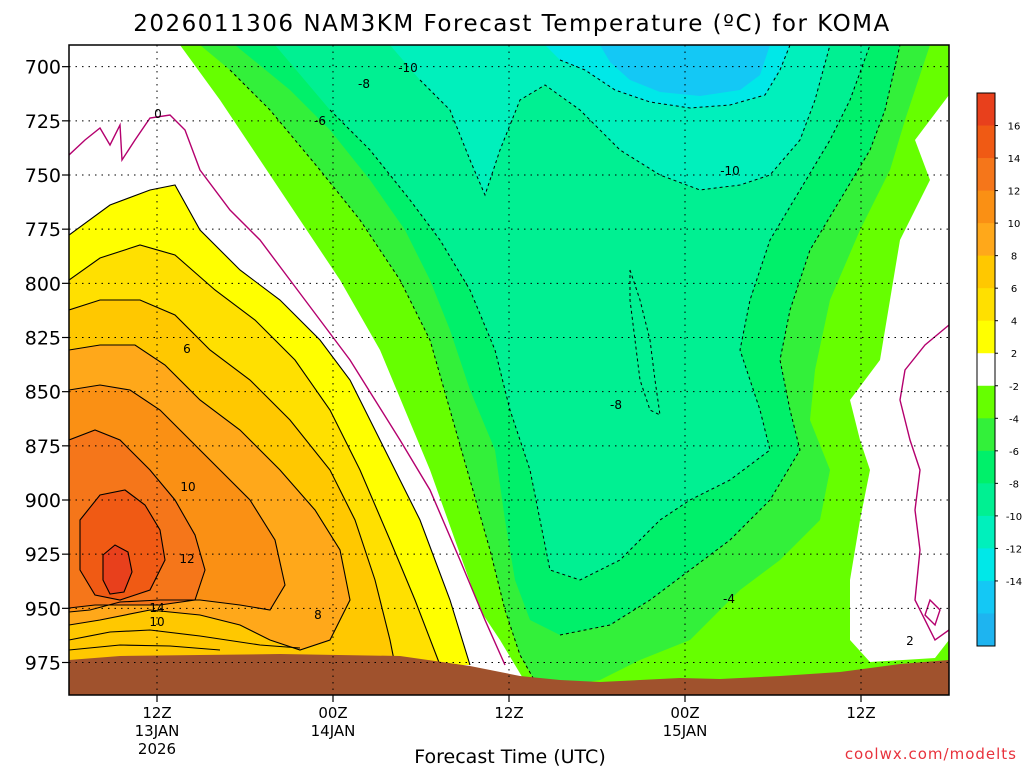  I want to click on contour-label: -4, so click(729, 599).